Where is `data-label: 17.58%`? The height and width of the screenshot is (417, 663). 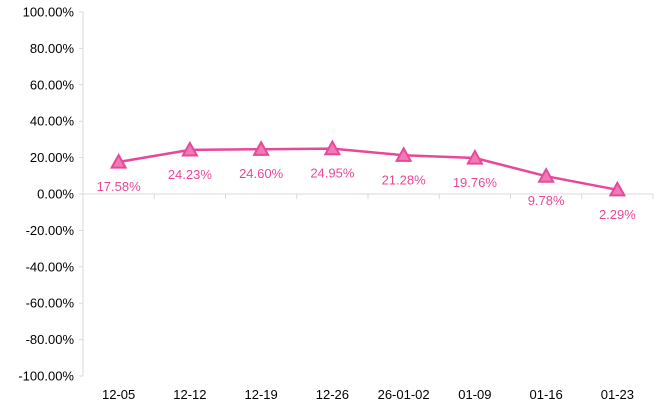 data-label: 17.58% is located at coordinates (119, 186).